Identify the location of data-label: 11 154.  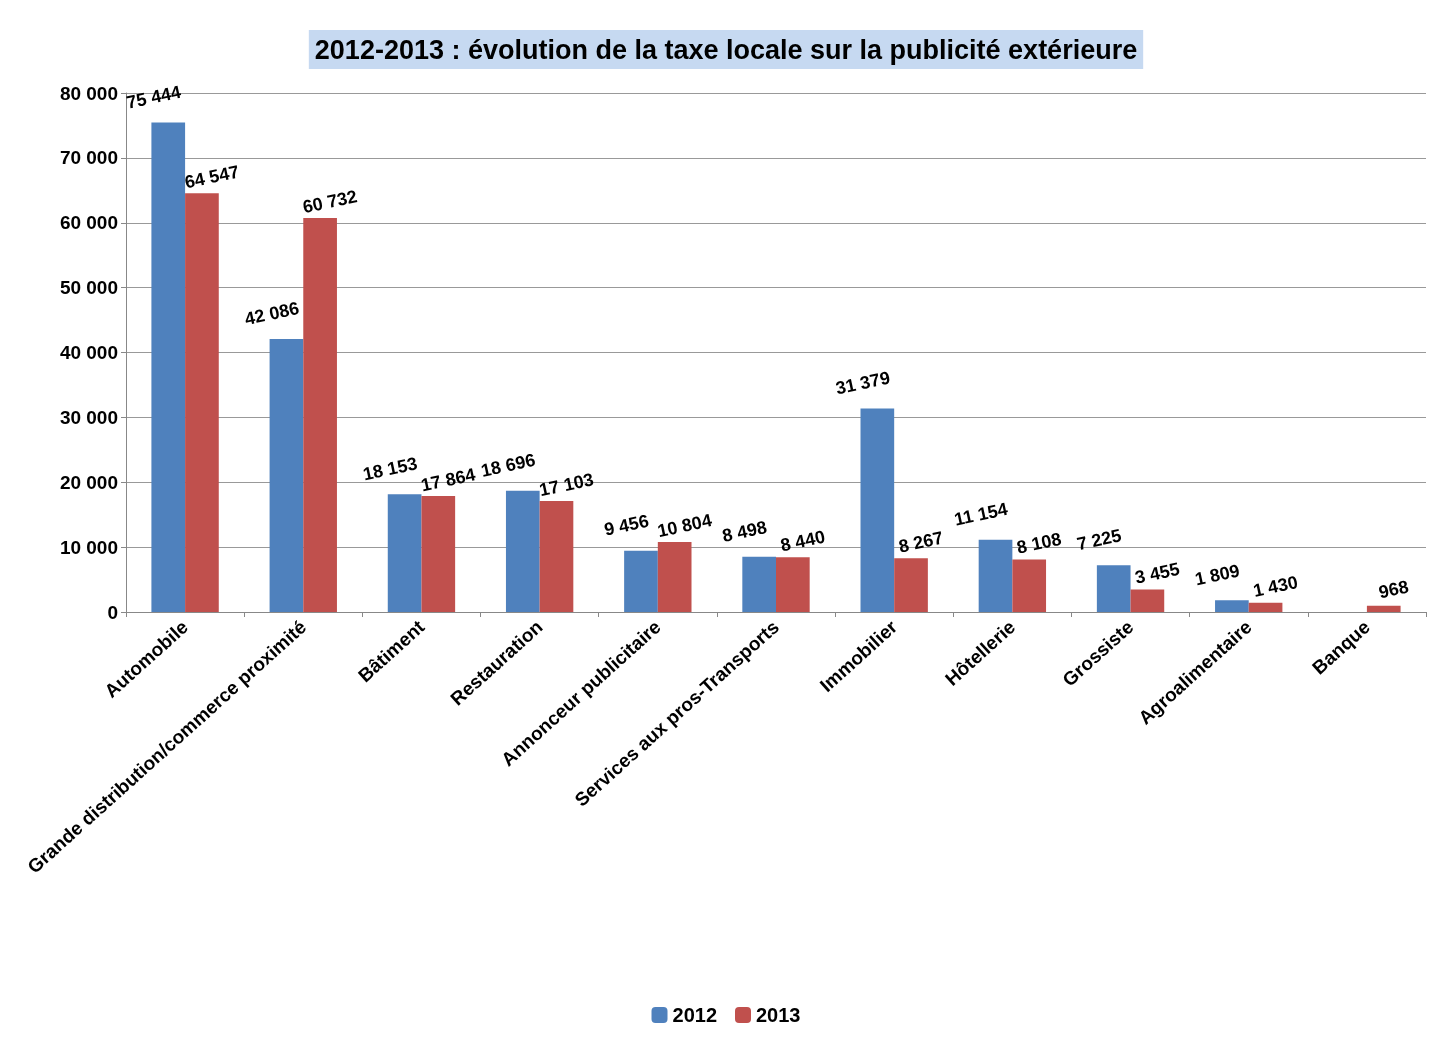
(981, 514).